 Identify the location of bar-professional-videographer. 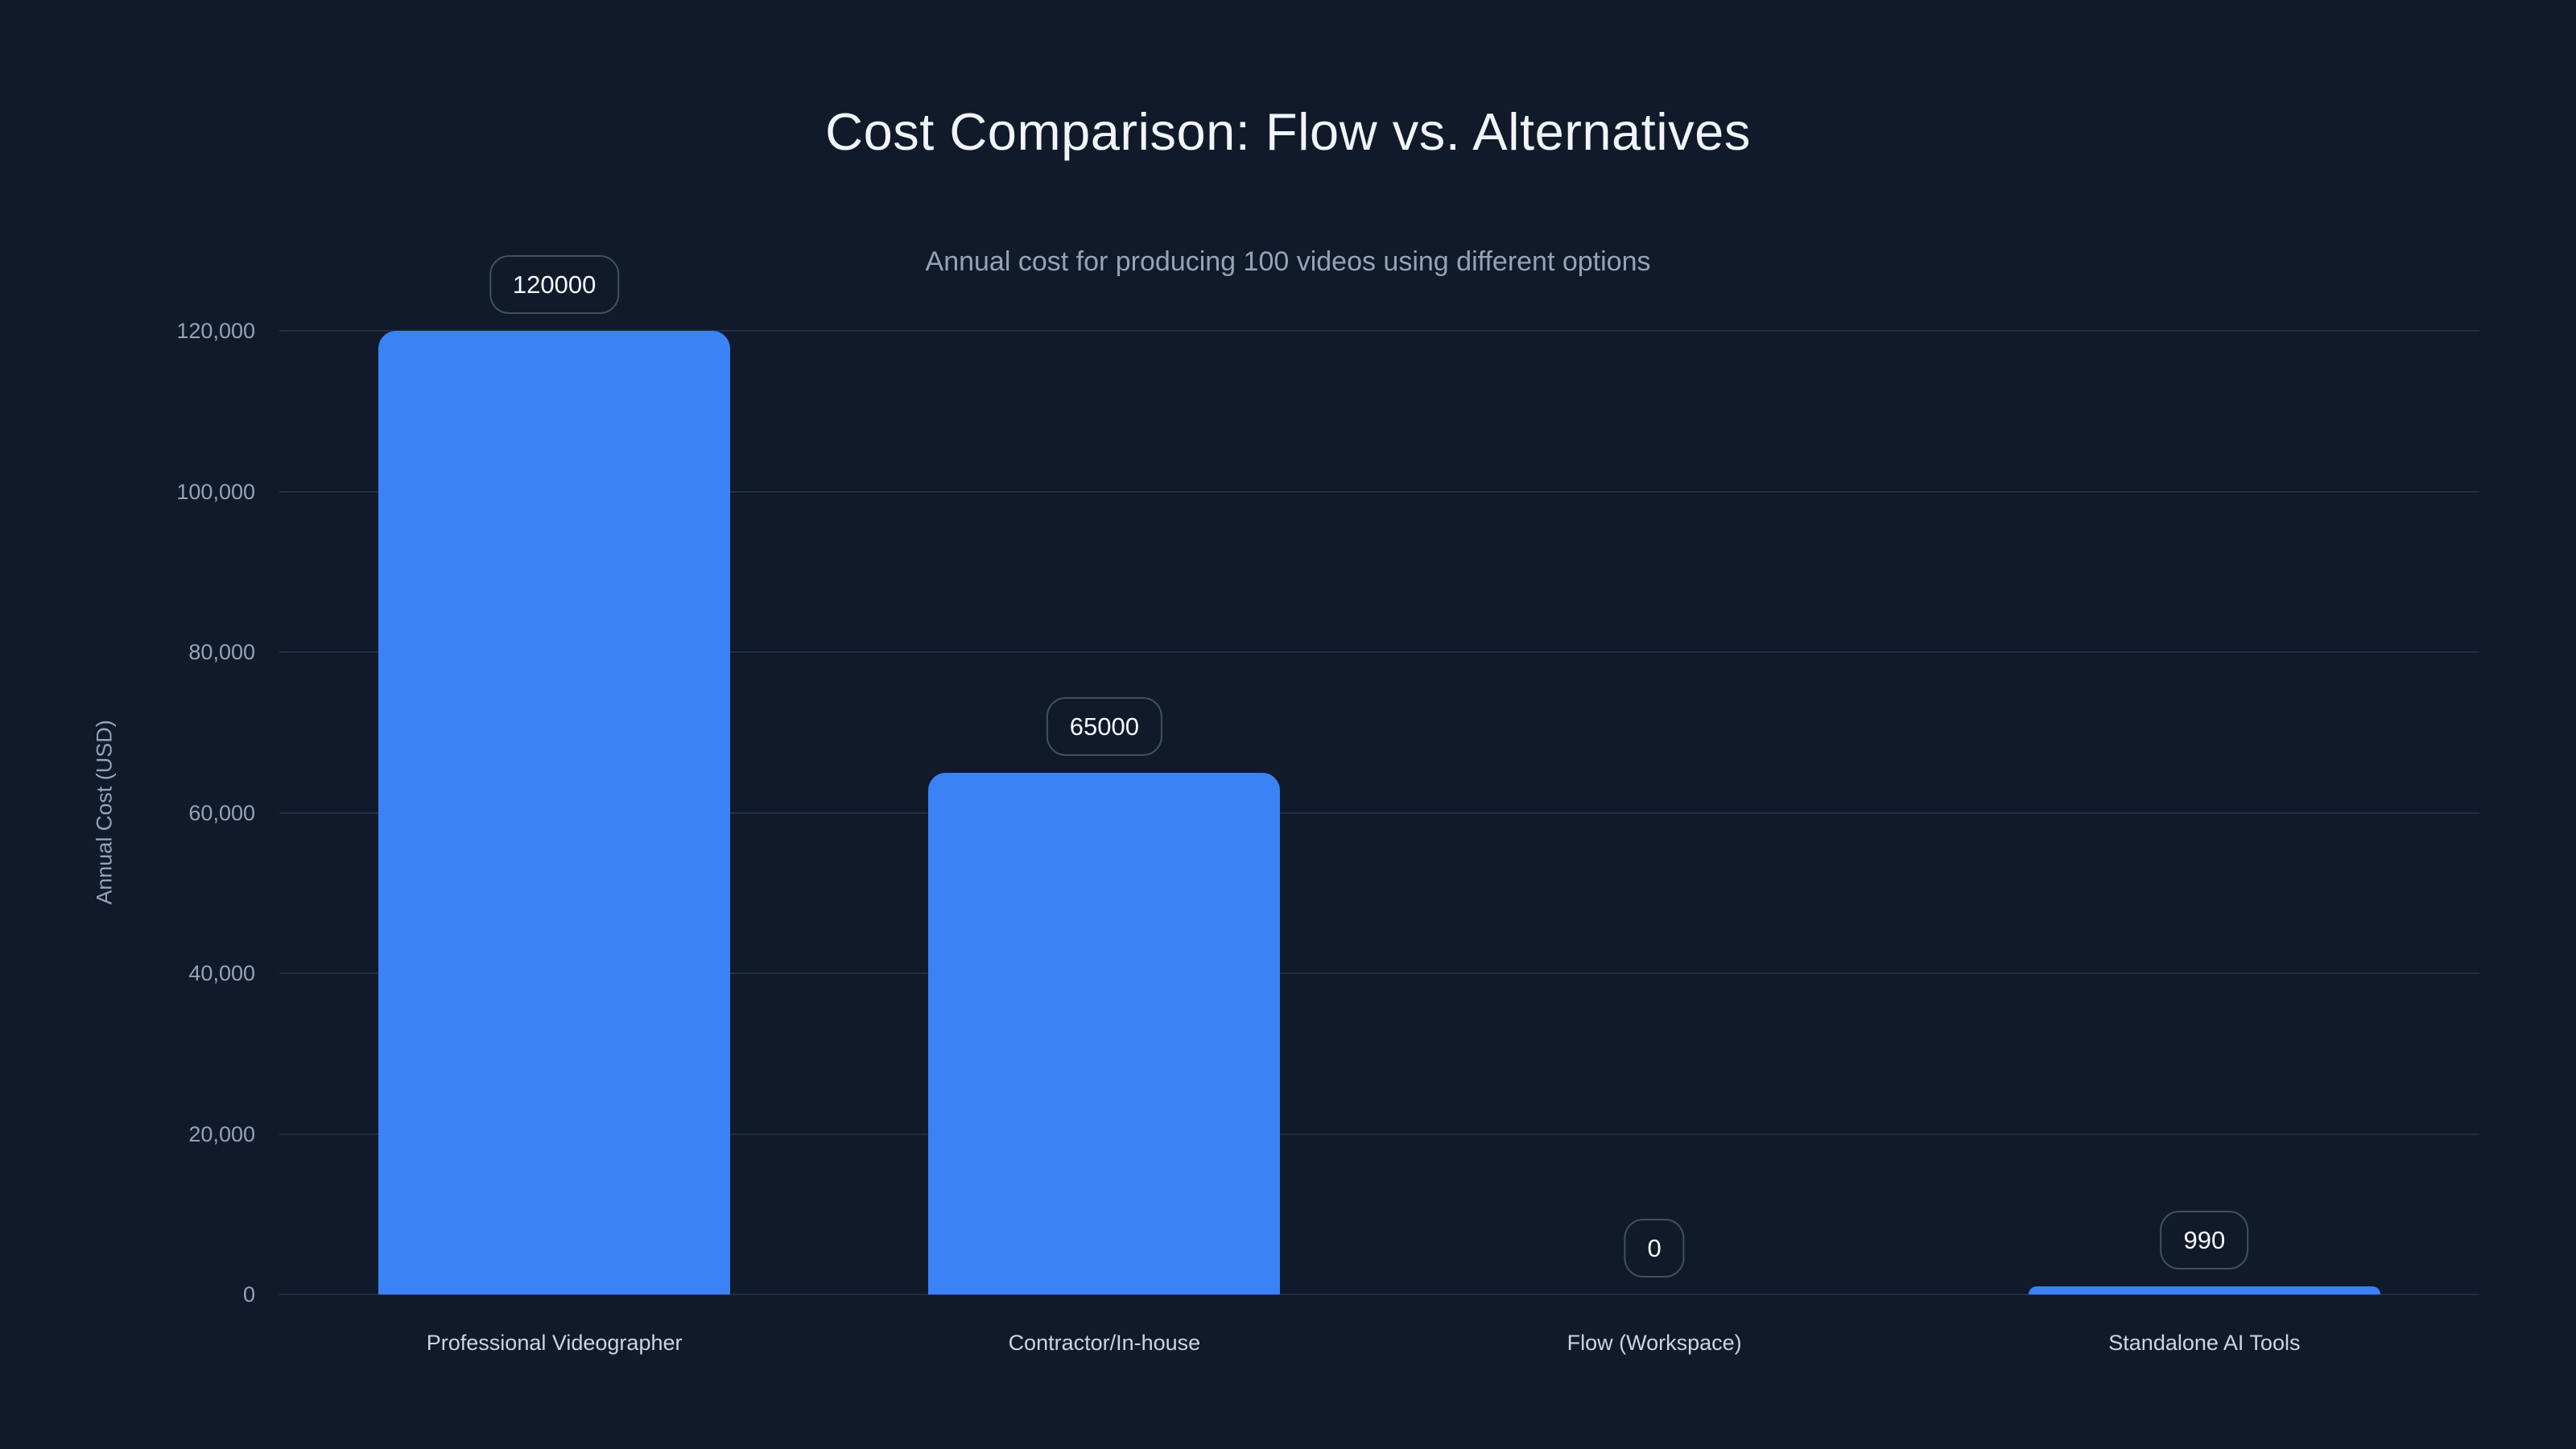
(554, 812).